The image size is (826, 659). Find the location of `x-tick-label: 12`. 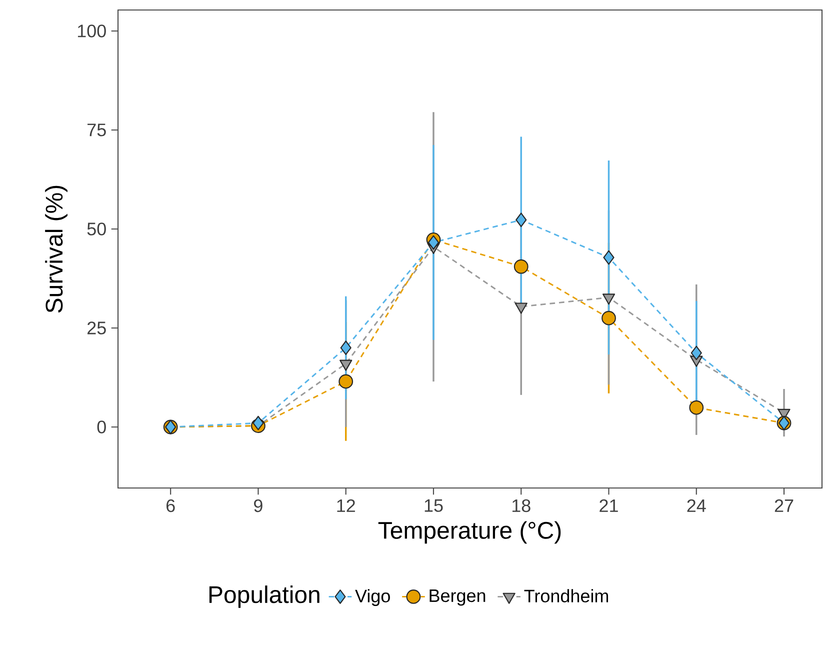

x-tick-label: 12 is located at coordinates (346, 505).